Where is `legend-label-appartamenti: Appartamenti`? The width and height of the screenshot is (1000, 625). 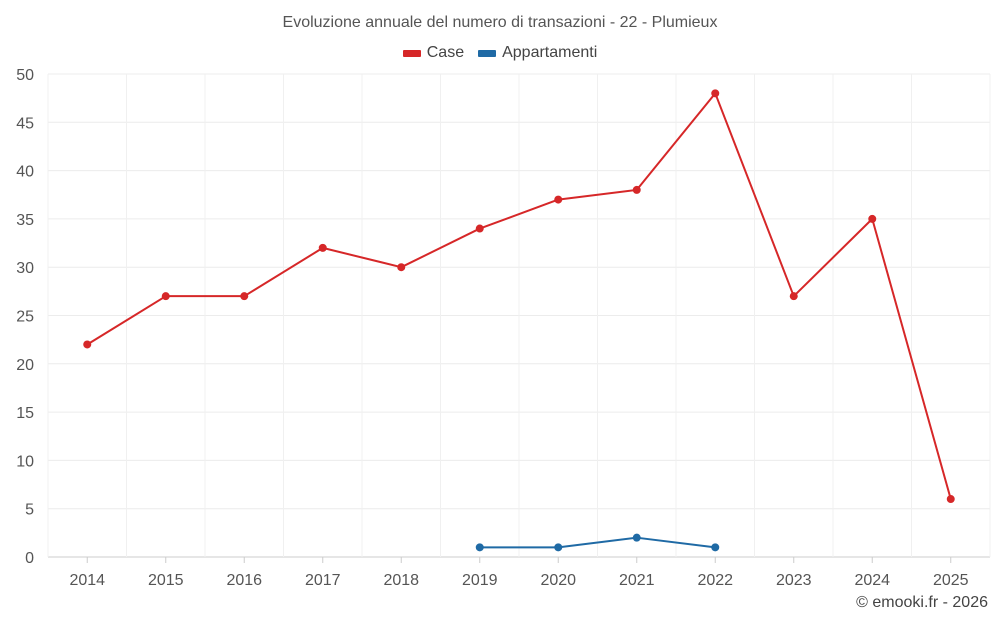
legend-label-appartamenti: Appartamenti is located at coordinates (550, 52).